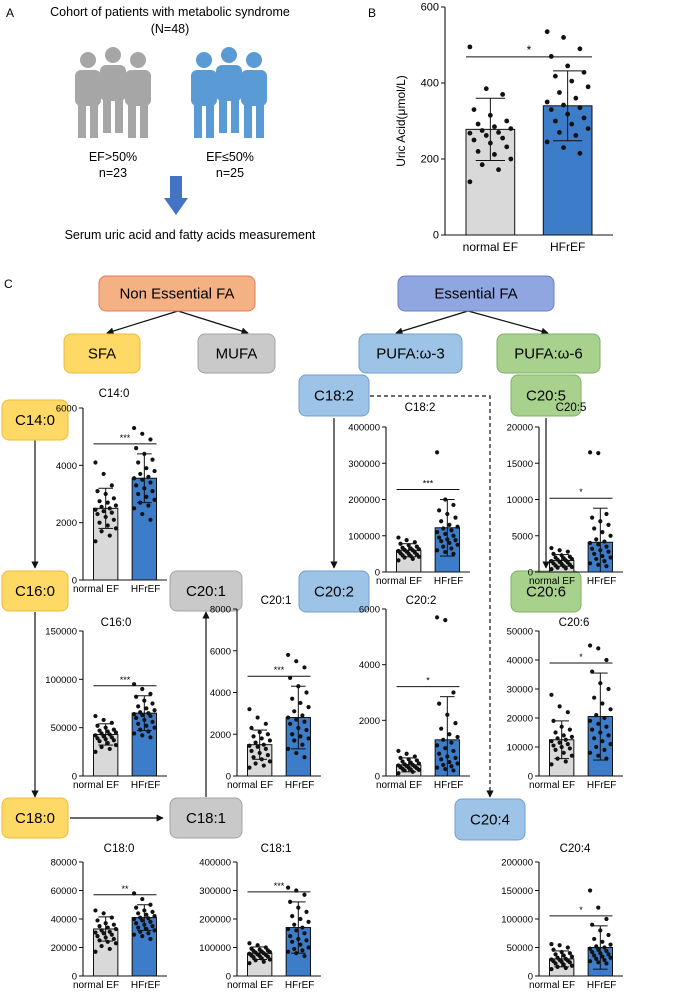 This screenshot has height=992, width=687. Describe the element at coordinates (490, 820) in the screenshot. I see `flow-box-label: C20:4` at that location.